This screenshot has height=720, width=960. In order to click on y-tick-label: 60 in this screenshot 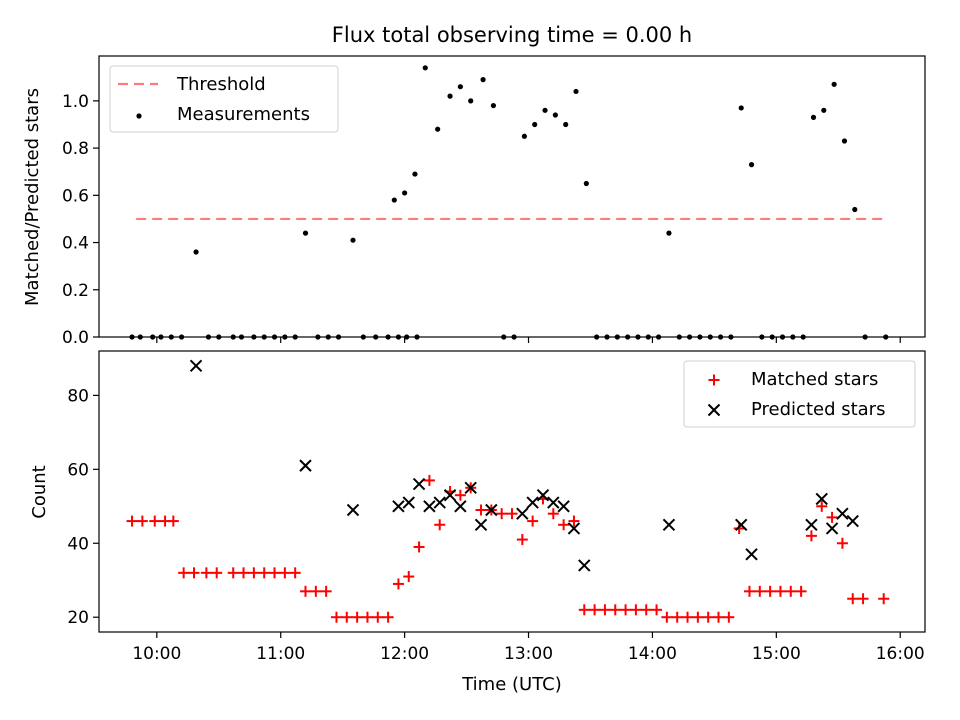, I will do `click(78, 470)`.